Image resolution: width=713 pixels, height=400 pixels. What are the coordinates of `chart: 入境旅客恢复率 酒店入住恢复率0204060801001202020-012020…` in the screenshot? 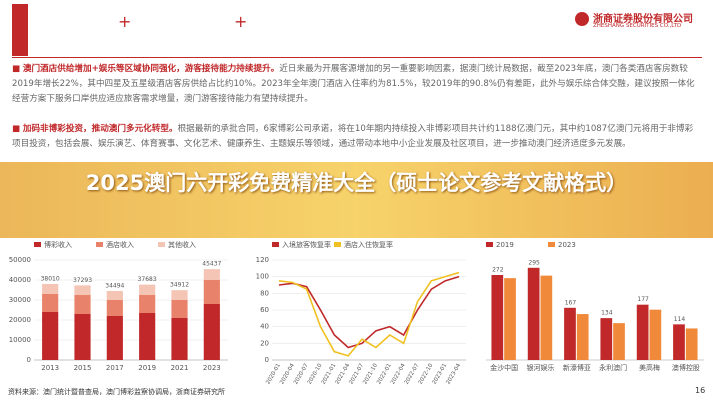 It's located at (361, 313).